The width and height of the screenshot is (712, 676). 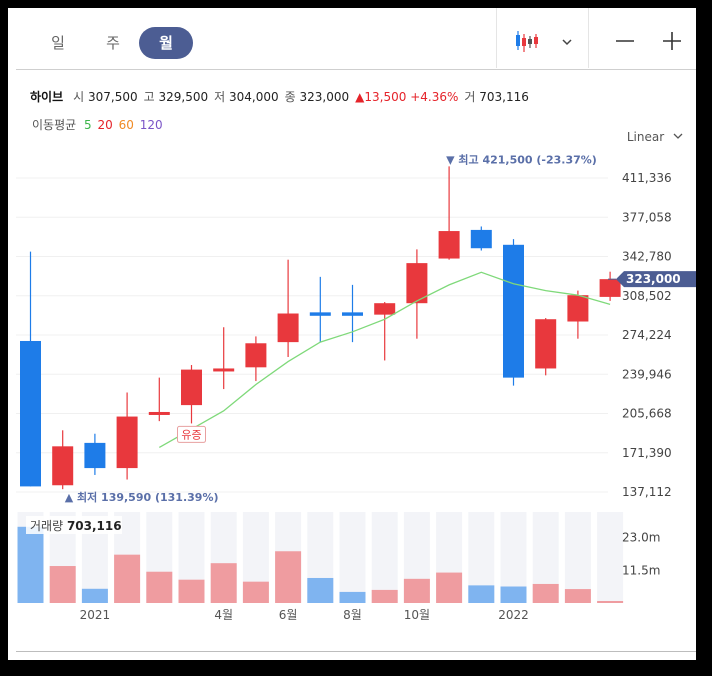 I want to click on low-marker-label: ▲ 최저 139,590 (131.39%), so click(x=142, y=497).